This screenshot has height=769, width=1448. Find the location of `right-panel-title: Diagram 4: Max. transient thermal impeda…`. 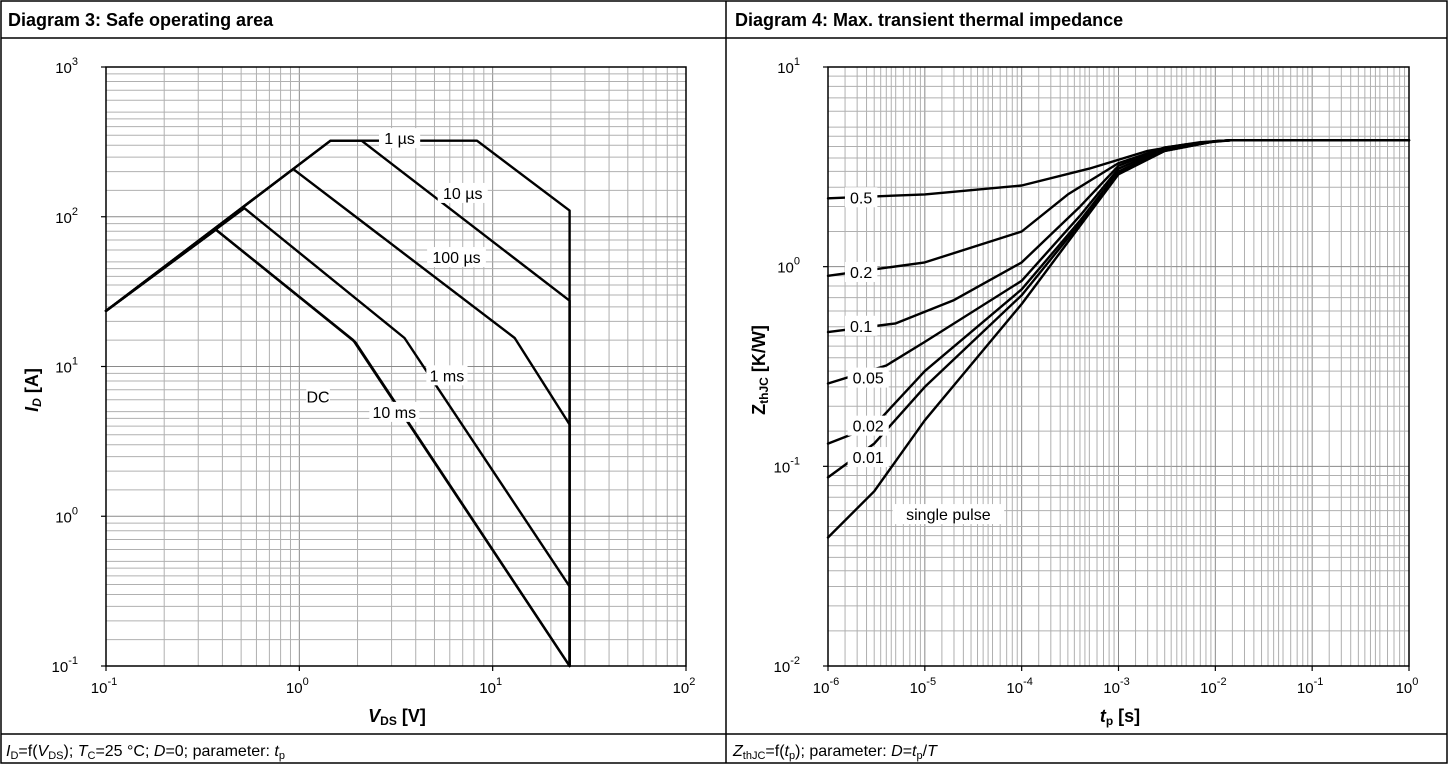

right-panel-title: Diagram 4: Max. transient thermal impeda… is located at coordinates (929, 20).